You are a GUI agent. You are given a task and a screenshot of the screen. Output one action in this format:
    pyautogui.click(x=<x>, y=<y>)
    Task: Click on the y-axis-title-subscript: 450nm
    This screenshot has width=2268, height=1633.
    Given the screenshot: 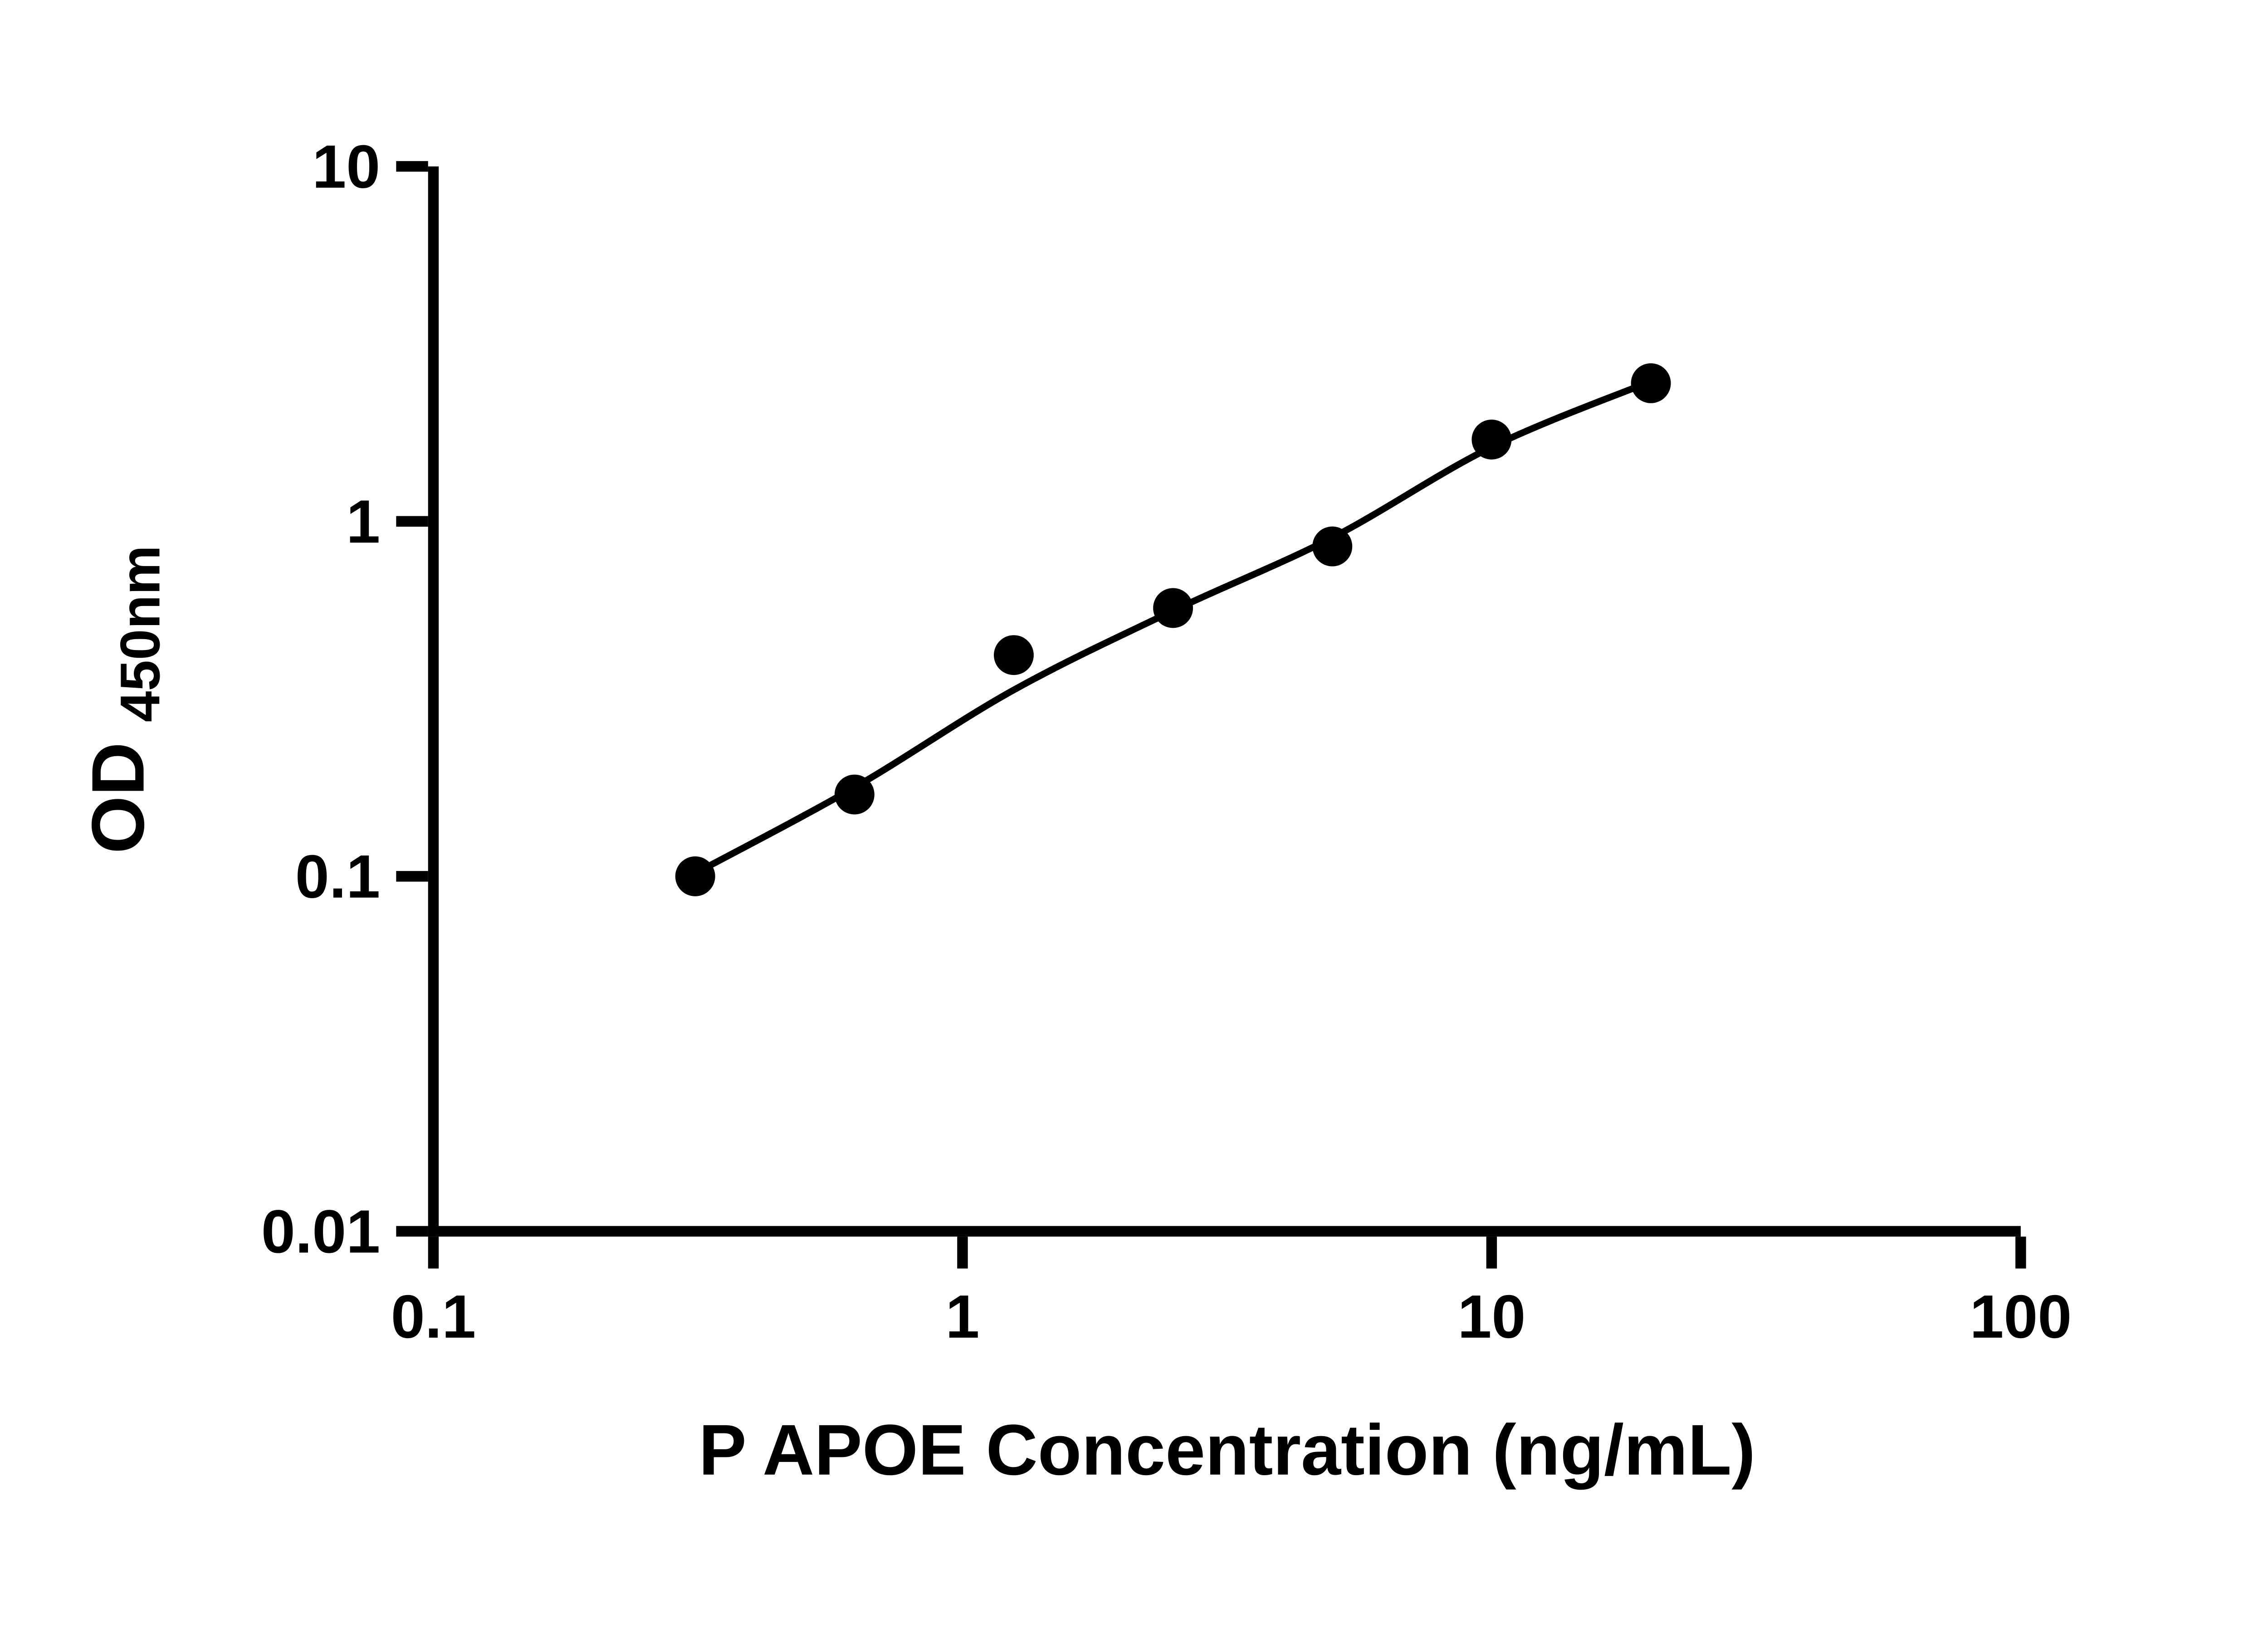 What is the action you would take?
    pyautogui.click(x=141, y=633)
    